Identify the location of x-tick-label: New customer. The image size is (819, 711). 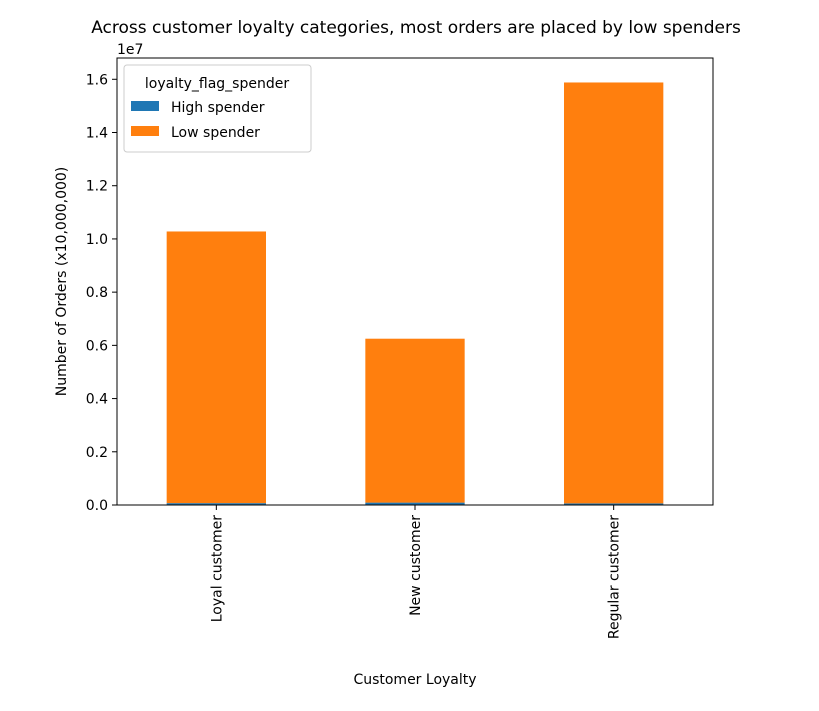
(416, 565).